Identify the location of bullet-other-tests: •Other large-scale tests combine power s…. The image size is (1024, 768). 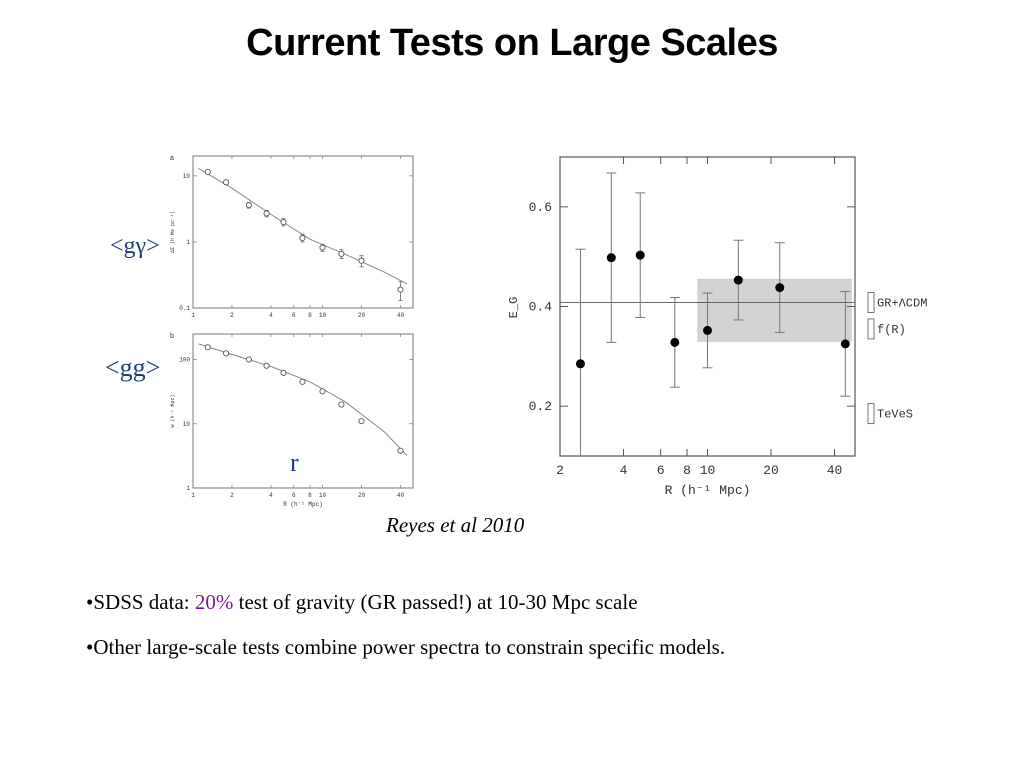
(536, 647).